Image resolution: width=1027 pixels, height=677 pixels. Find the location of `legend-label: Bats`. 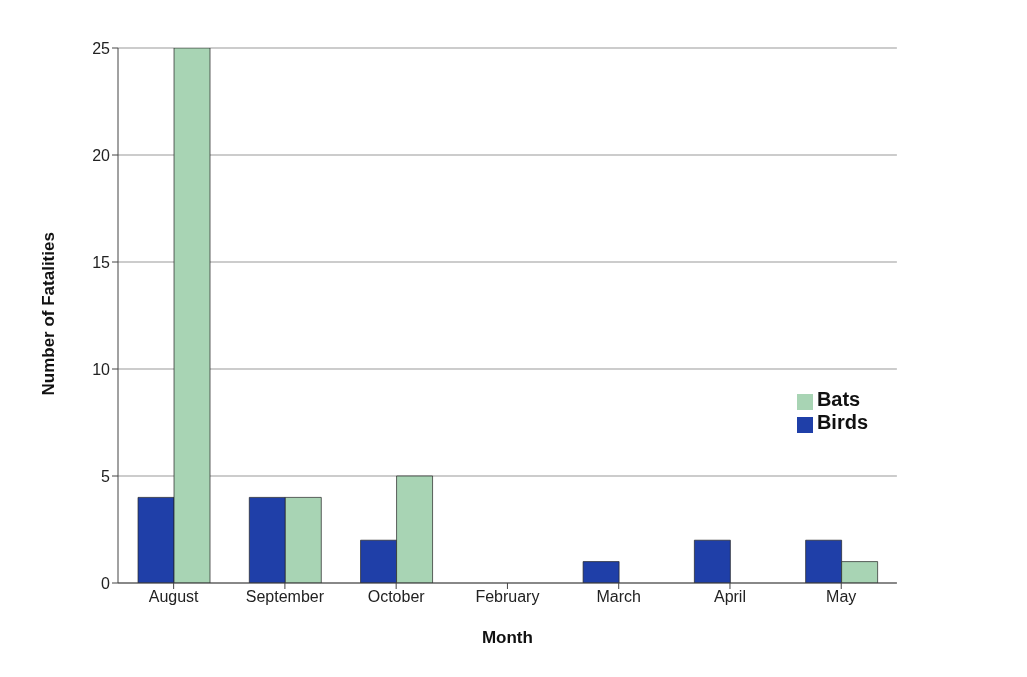

legend-label: Bats is located at coordinates (838, 399).